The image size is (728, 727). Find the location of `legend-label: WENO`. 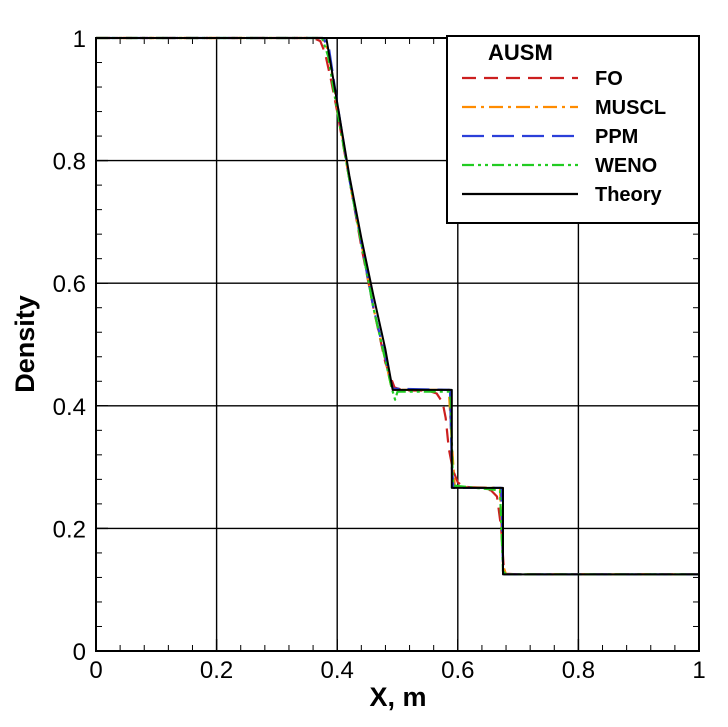

legend-label: WENO is located at coordinates (626, 166).